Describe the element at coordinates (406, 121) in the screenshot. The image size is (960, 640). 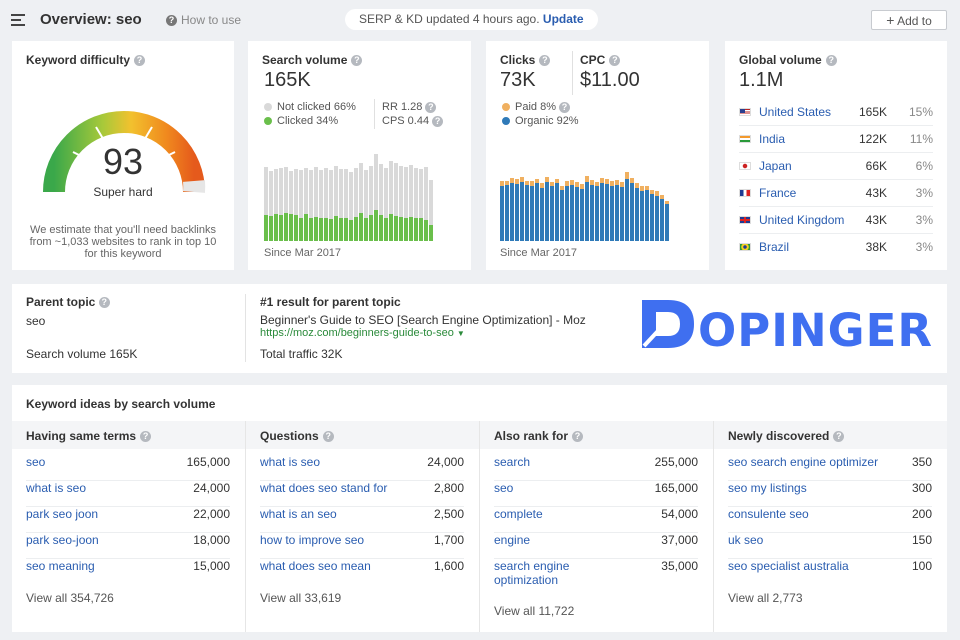
I see `cps-label: CPS 0.44` at that location.